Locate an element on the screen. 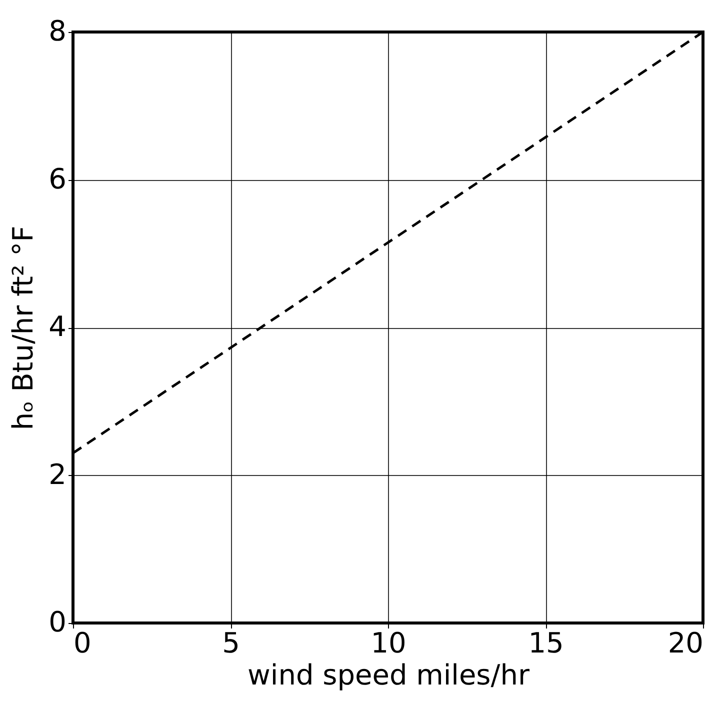 The image size is (723, 714). y-tick-label: 6 is located at coordinates (57, 179).